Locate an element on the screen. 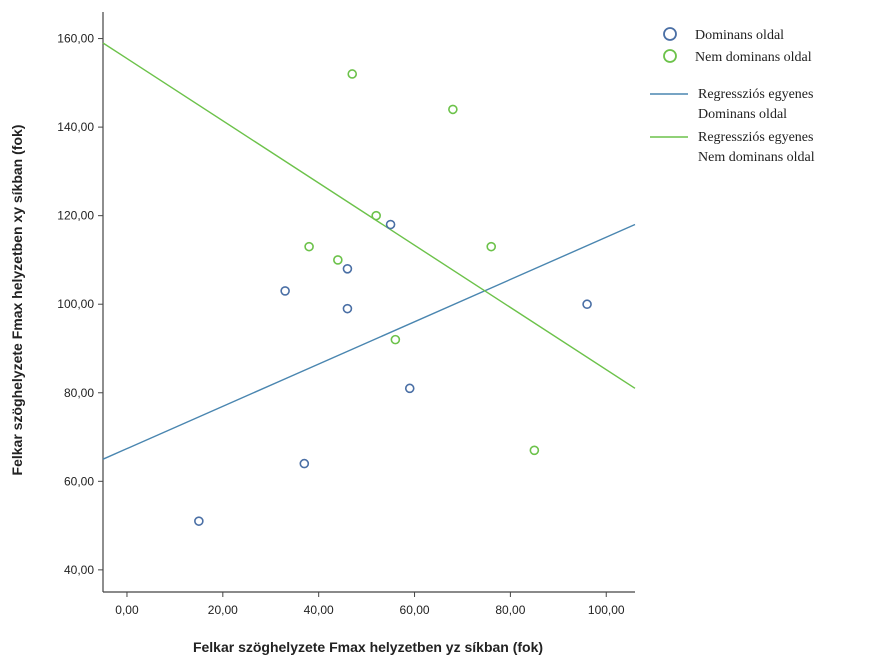 The width and height of the screenshot is (870, 667). y-tick-label: 100,00 is located at coordinates (75, 304).